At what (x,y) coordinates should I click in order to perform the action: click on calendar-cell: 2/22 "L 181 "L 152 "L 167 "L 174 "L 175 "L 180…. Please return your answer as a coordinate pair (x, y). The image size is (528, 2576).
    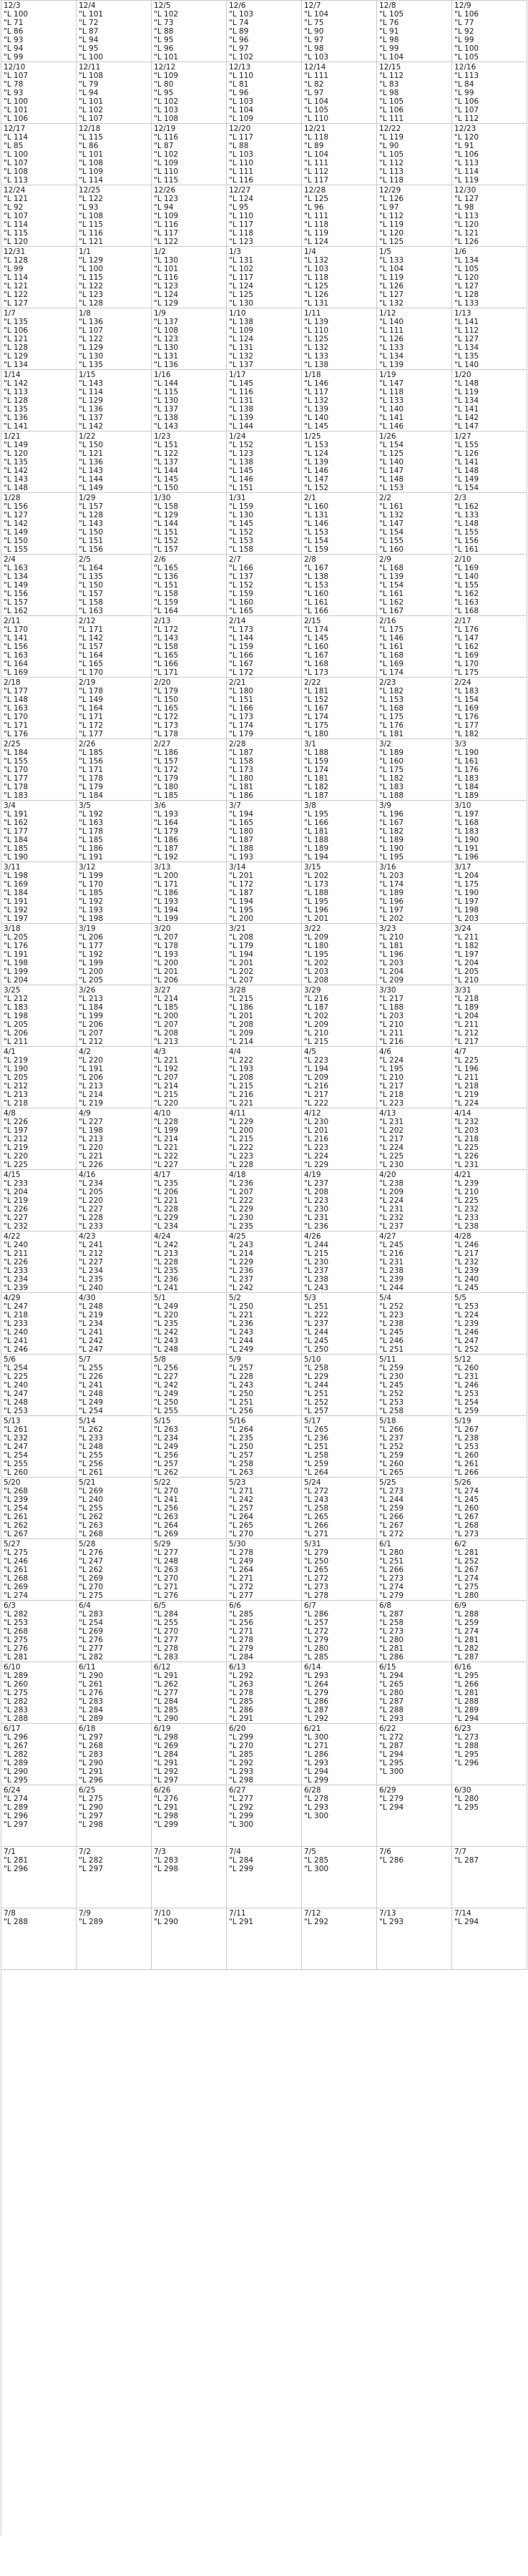
    Looking at the image, I should click on (339, 708).